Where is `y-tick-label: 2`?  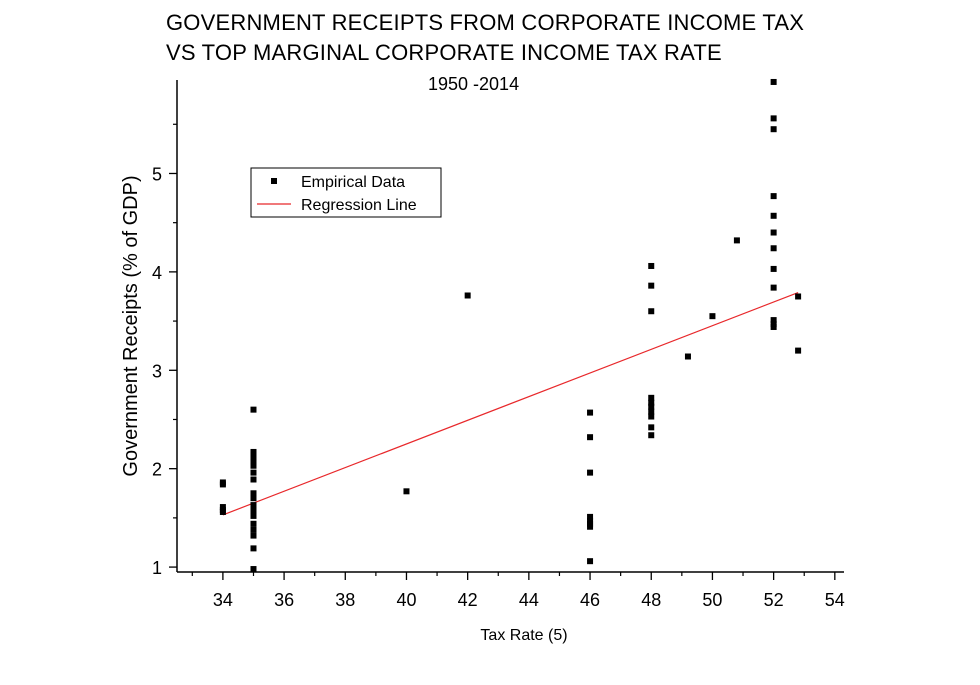
y-tick-label: 2 is located at coordinates (157, 470).